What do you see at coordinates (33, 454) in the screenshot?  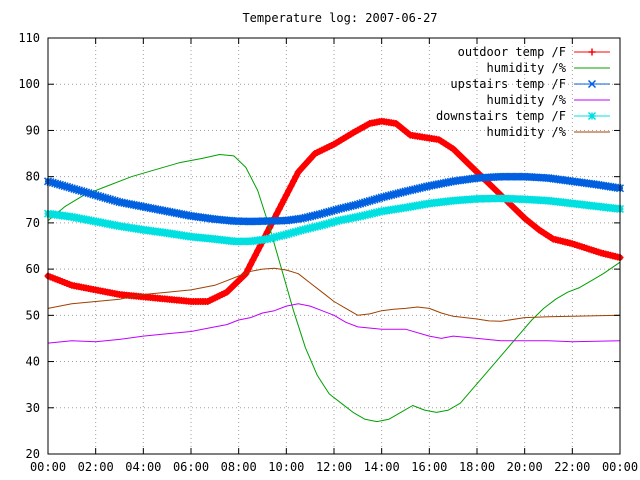 I see `y-tick-label: 20` at bounding box center [33, 454].